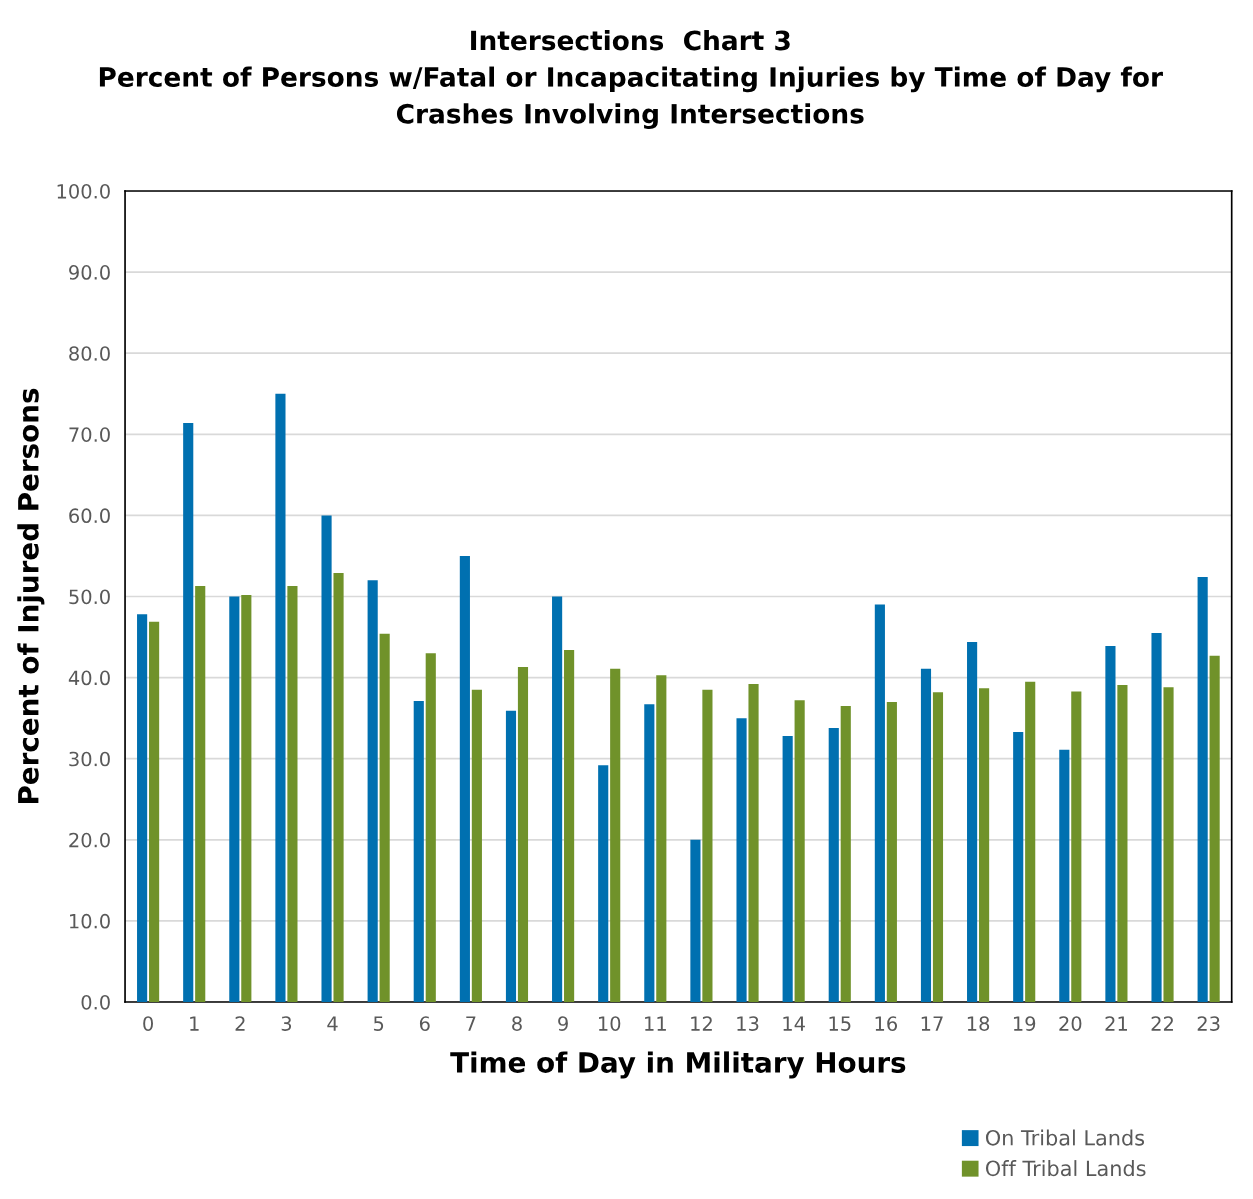  Describe the element at coordinates (89, 516) in the screenshot. I see `y-tick-label: 60.0` at that location.